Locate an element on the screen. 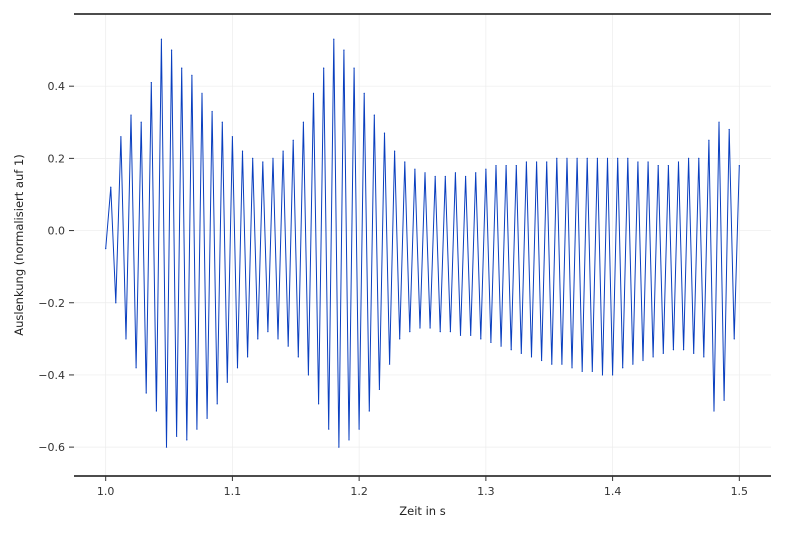  y-tick-label: 0.0 is located at coordinates (57, 231).